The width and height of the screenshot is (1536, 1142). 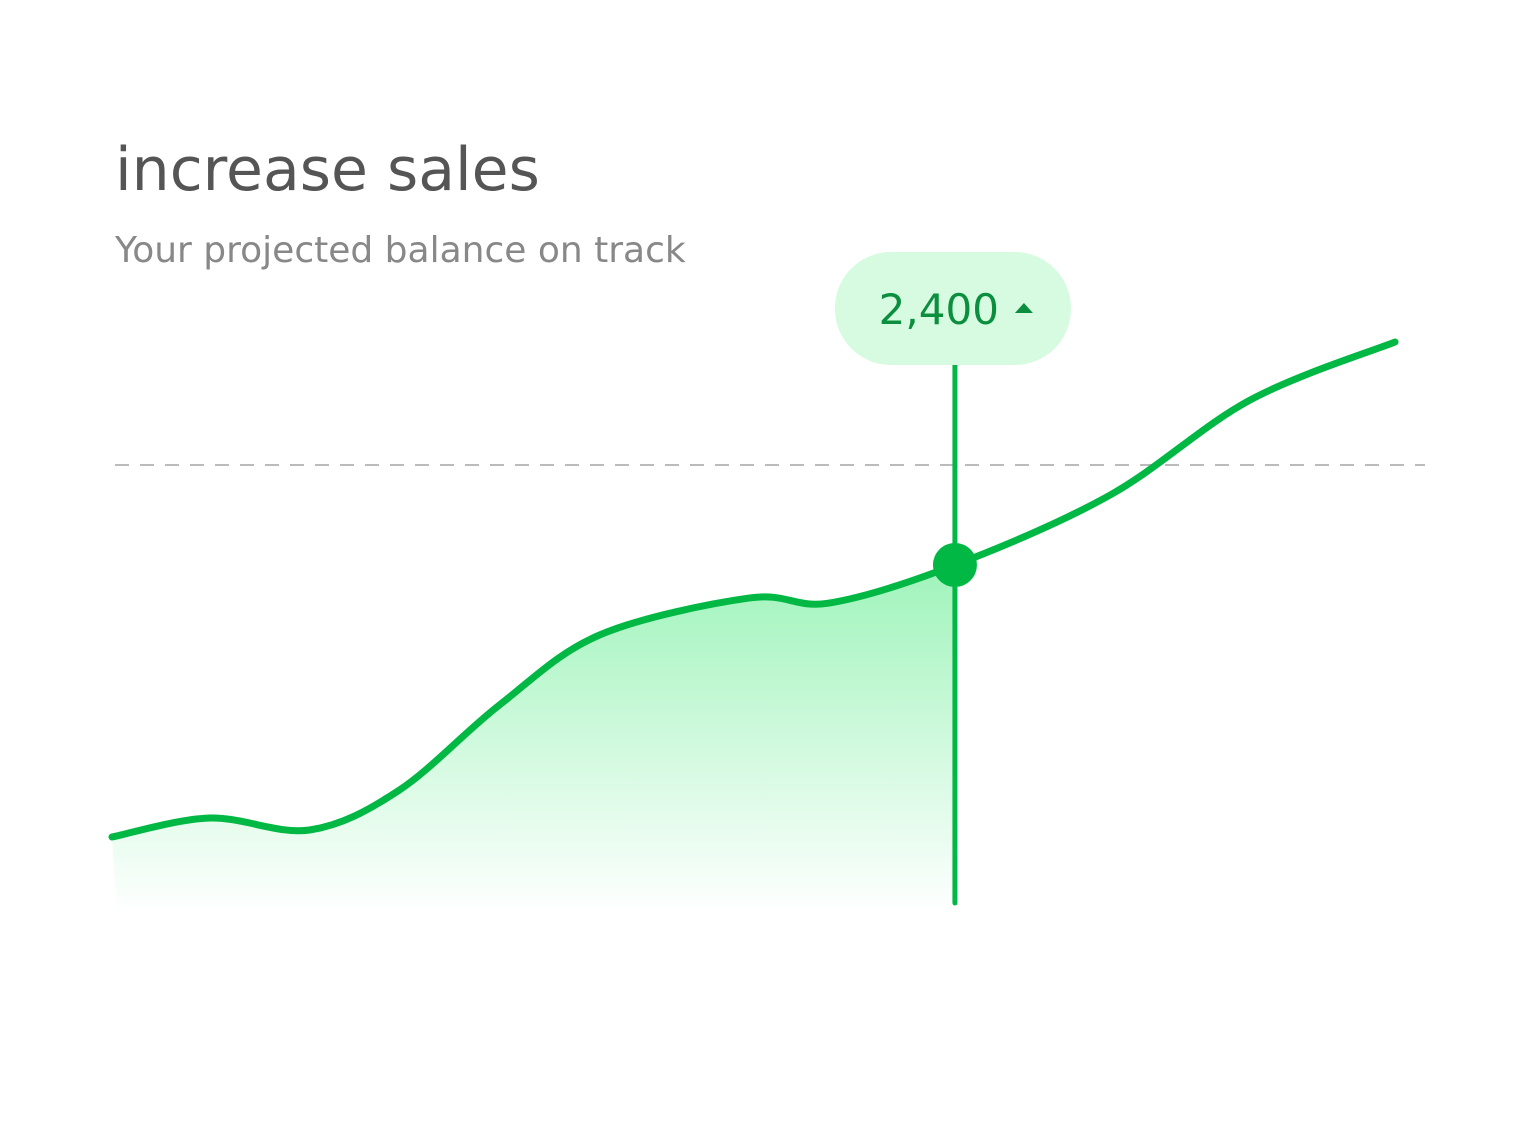 I want to click on value-label: 2,400, so click(x=939, y=309).